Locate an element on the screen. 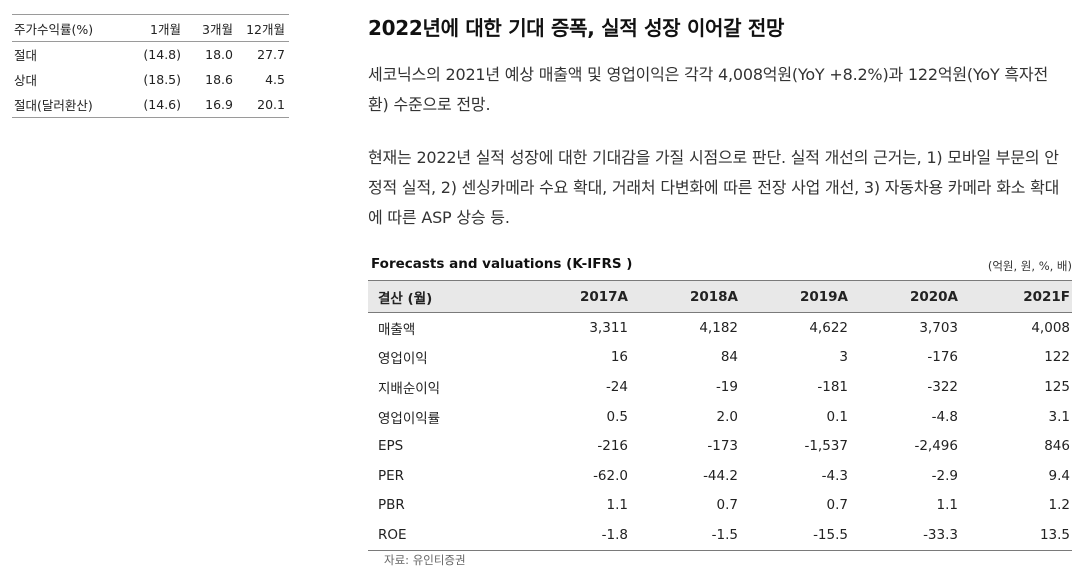 The image size is (1084, 582). table-cell: -1.8 is located at coordinates (614, 534).